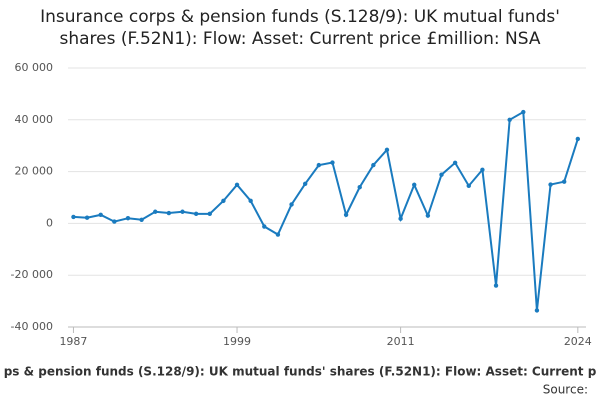 The width and height of the screenshot is (600, 400). Describe the element at coordinates (34, 67) in the screenshot. I see `y-tick-label: 60 000` at that location.